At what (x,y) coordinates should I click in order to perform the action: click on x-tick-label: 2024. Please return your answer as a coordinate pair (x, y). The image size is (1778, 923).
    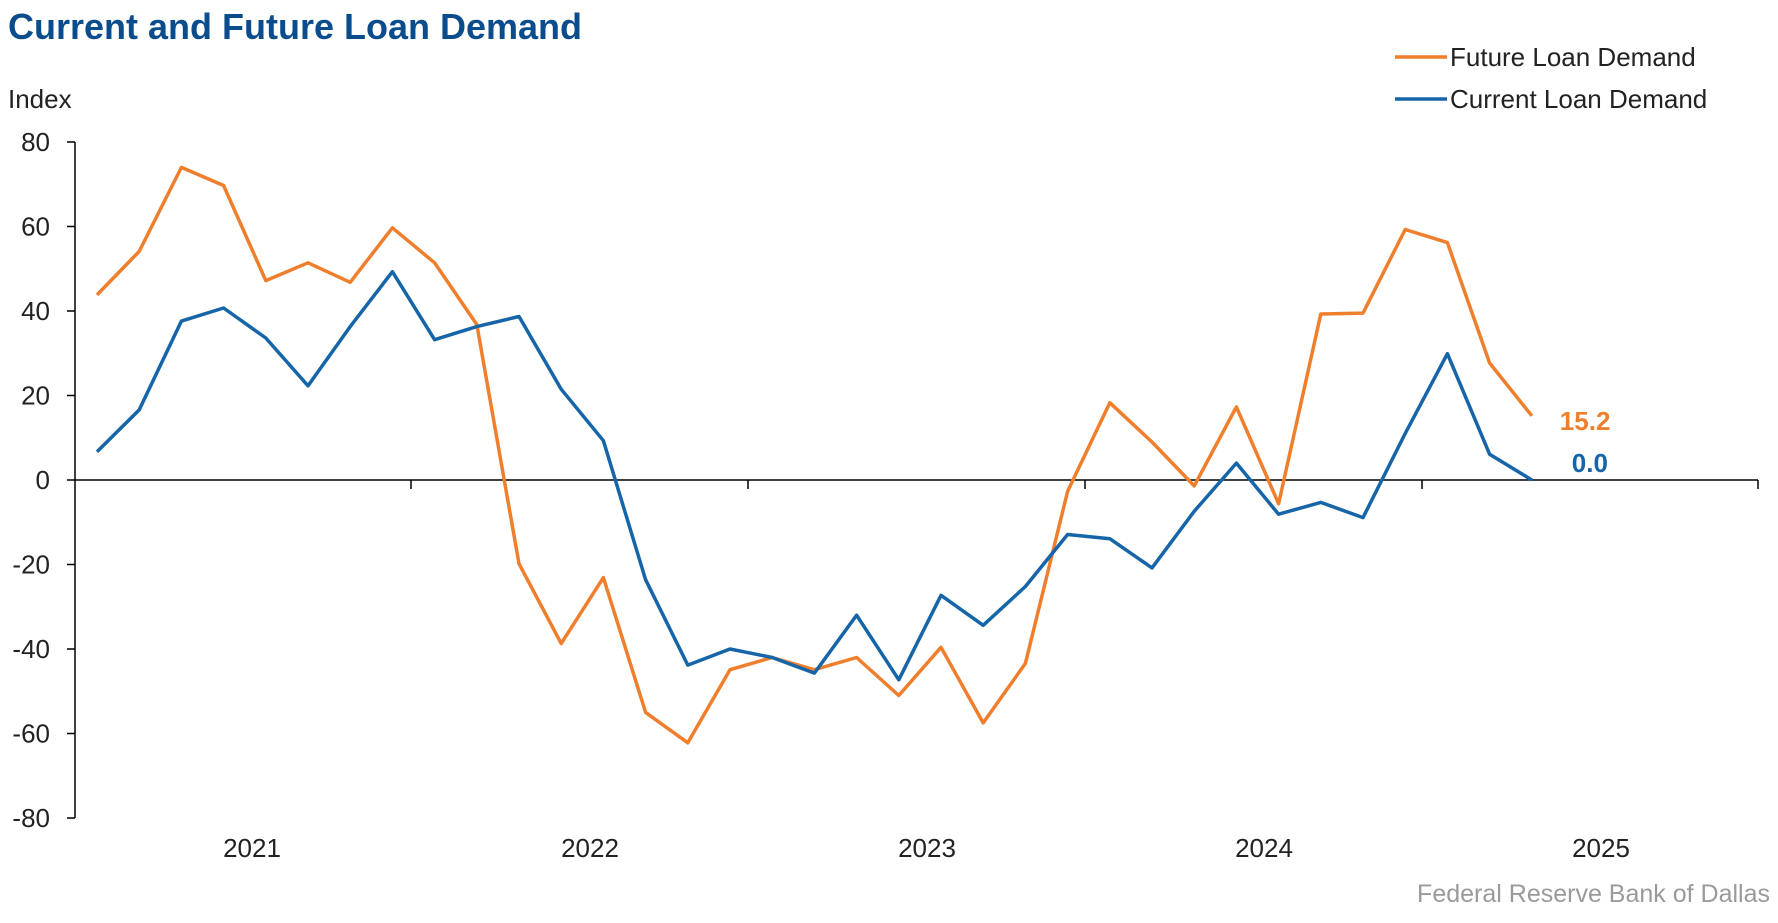
    Looking at the image, I should click on (1264, 848).